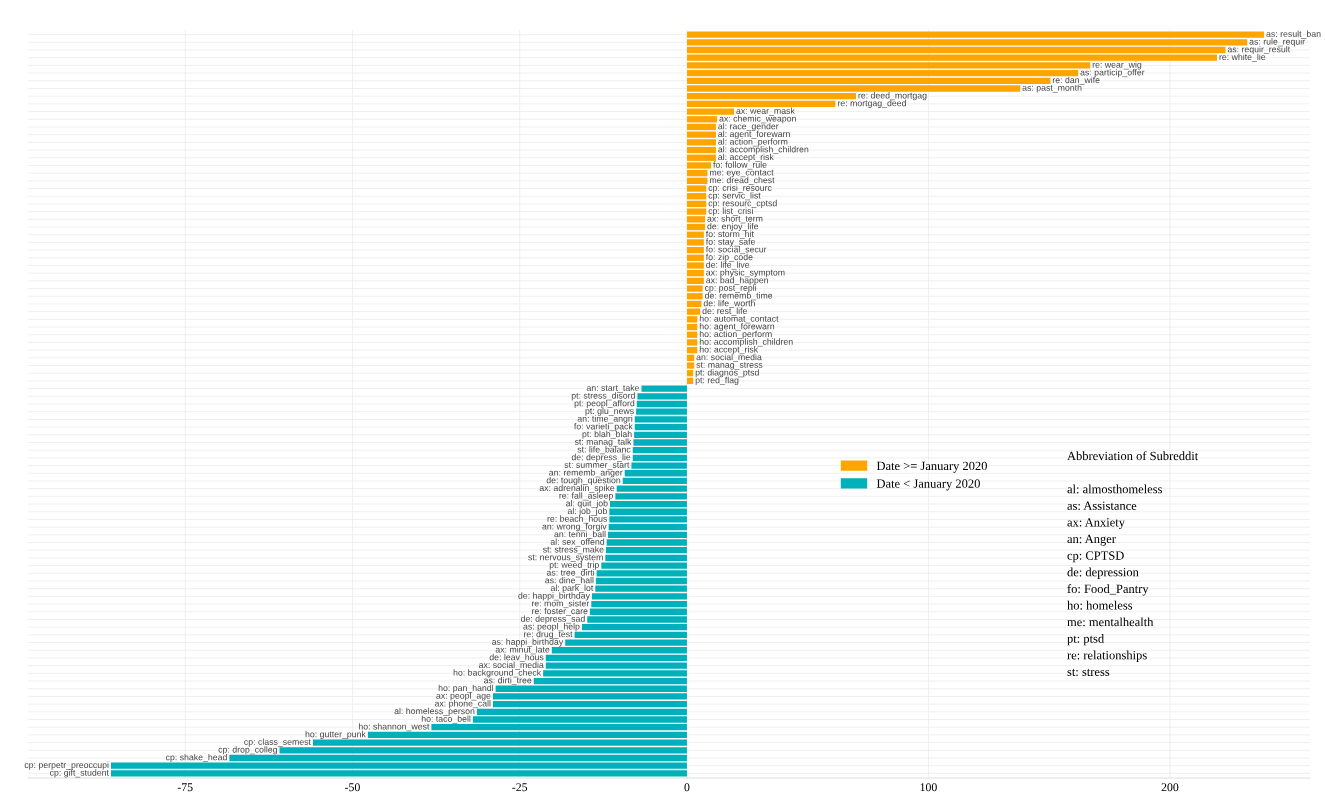 The height and width of the screenshot is (810, 1325). Describe the element at coordinates (742, 203) in the screenshot. I see `category-label: cp: resourc_cptsd` at that location.